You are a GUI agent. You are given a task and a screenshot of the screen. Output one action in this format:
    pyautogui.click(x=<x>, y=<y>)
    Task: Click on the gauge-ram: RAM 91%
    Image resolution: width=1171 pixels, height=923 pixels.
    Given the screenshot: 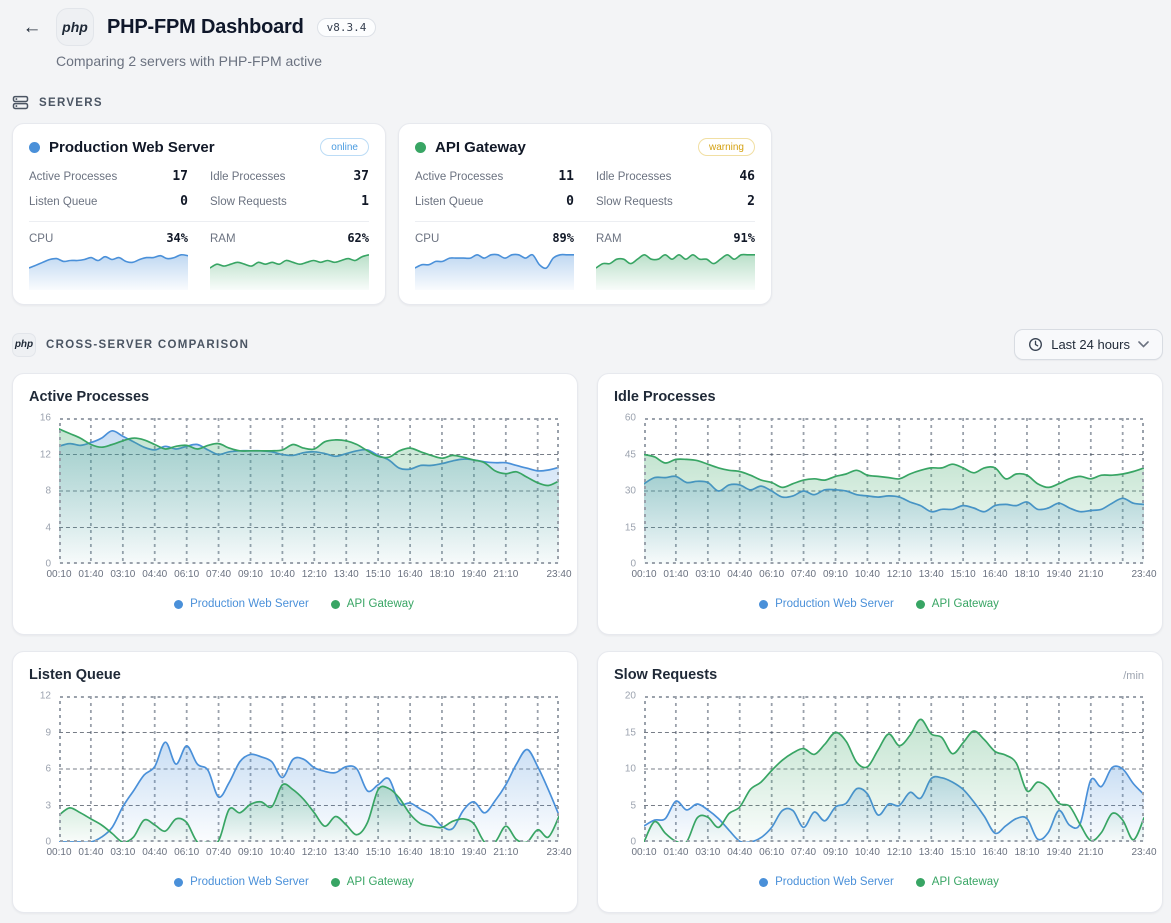 What is the action you would take?
    pyautogui.click(x=675, y=260)
    